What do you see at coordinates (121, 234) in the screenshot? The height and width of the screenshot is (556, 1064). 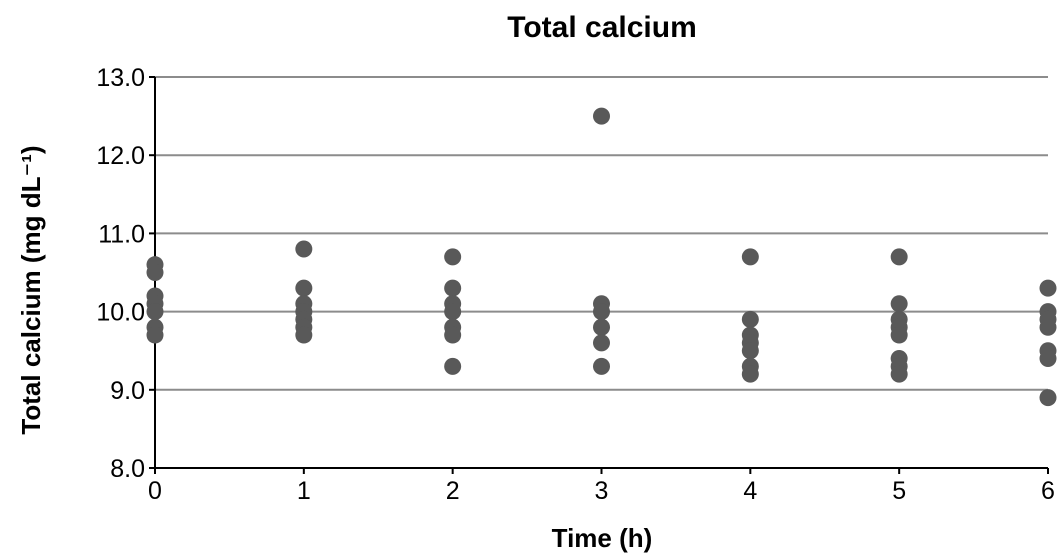 I see `y-tick-label: 11.0` at bounding box center [121, 234].